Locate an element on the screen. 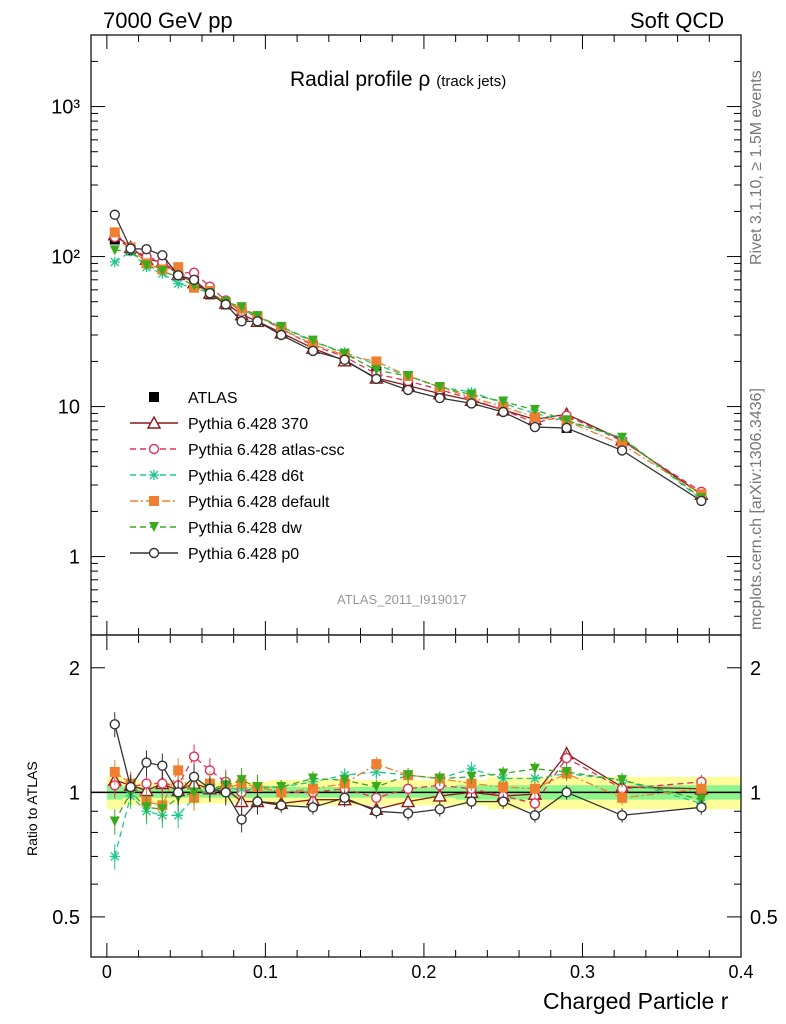  chart-title-suffix: (track jets) is located at coordinates (471, 81).